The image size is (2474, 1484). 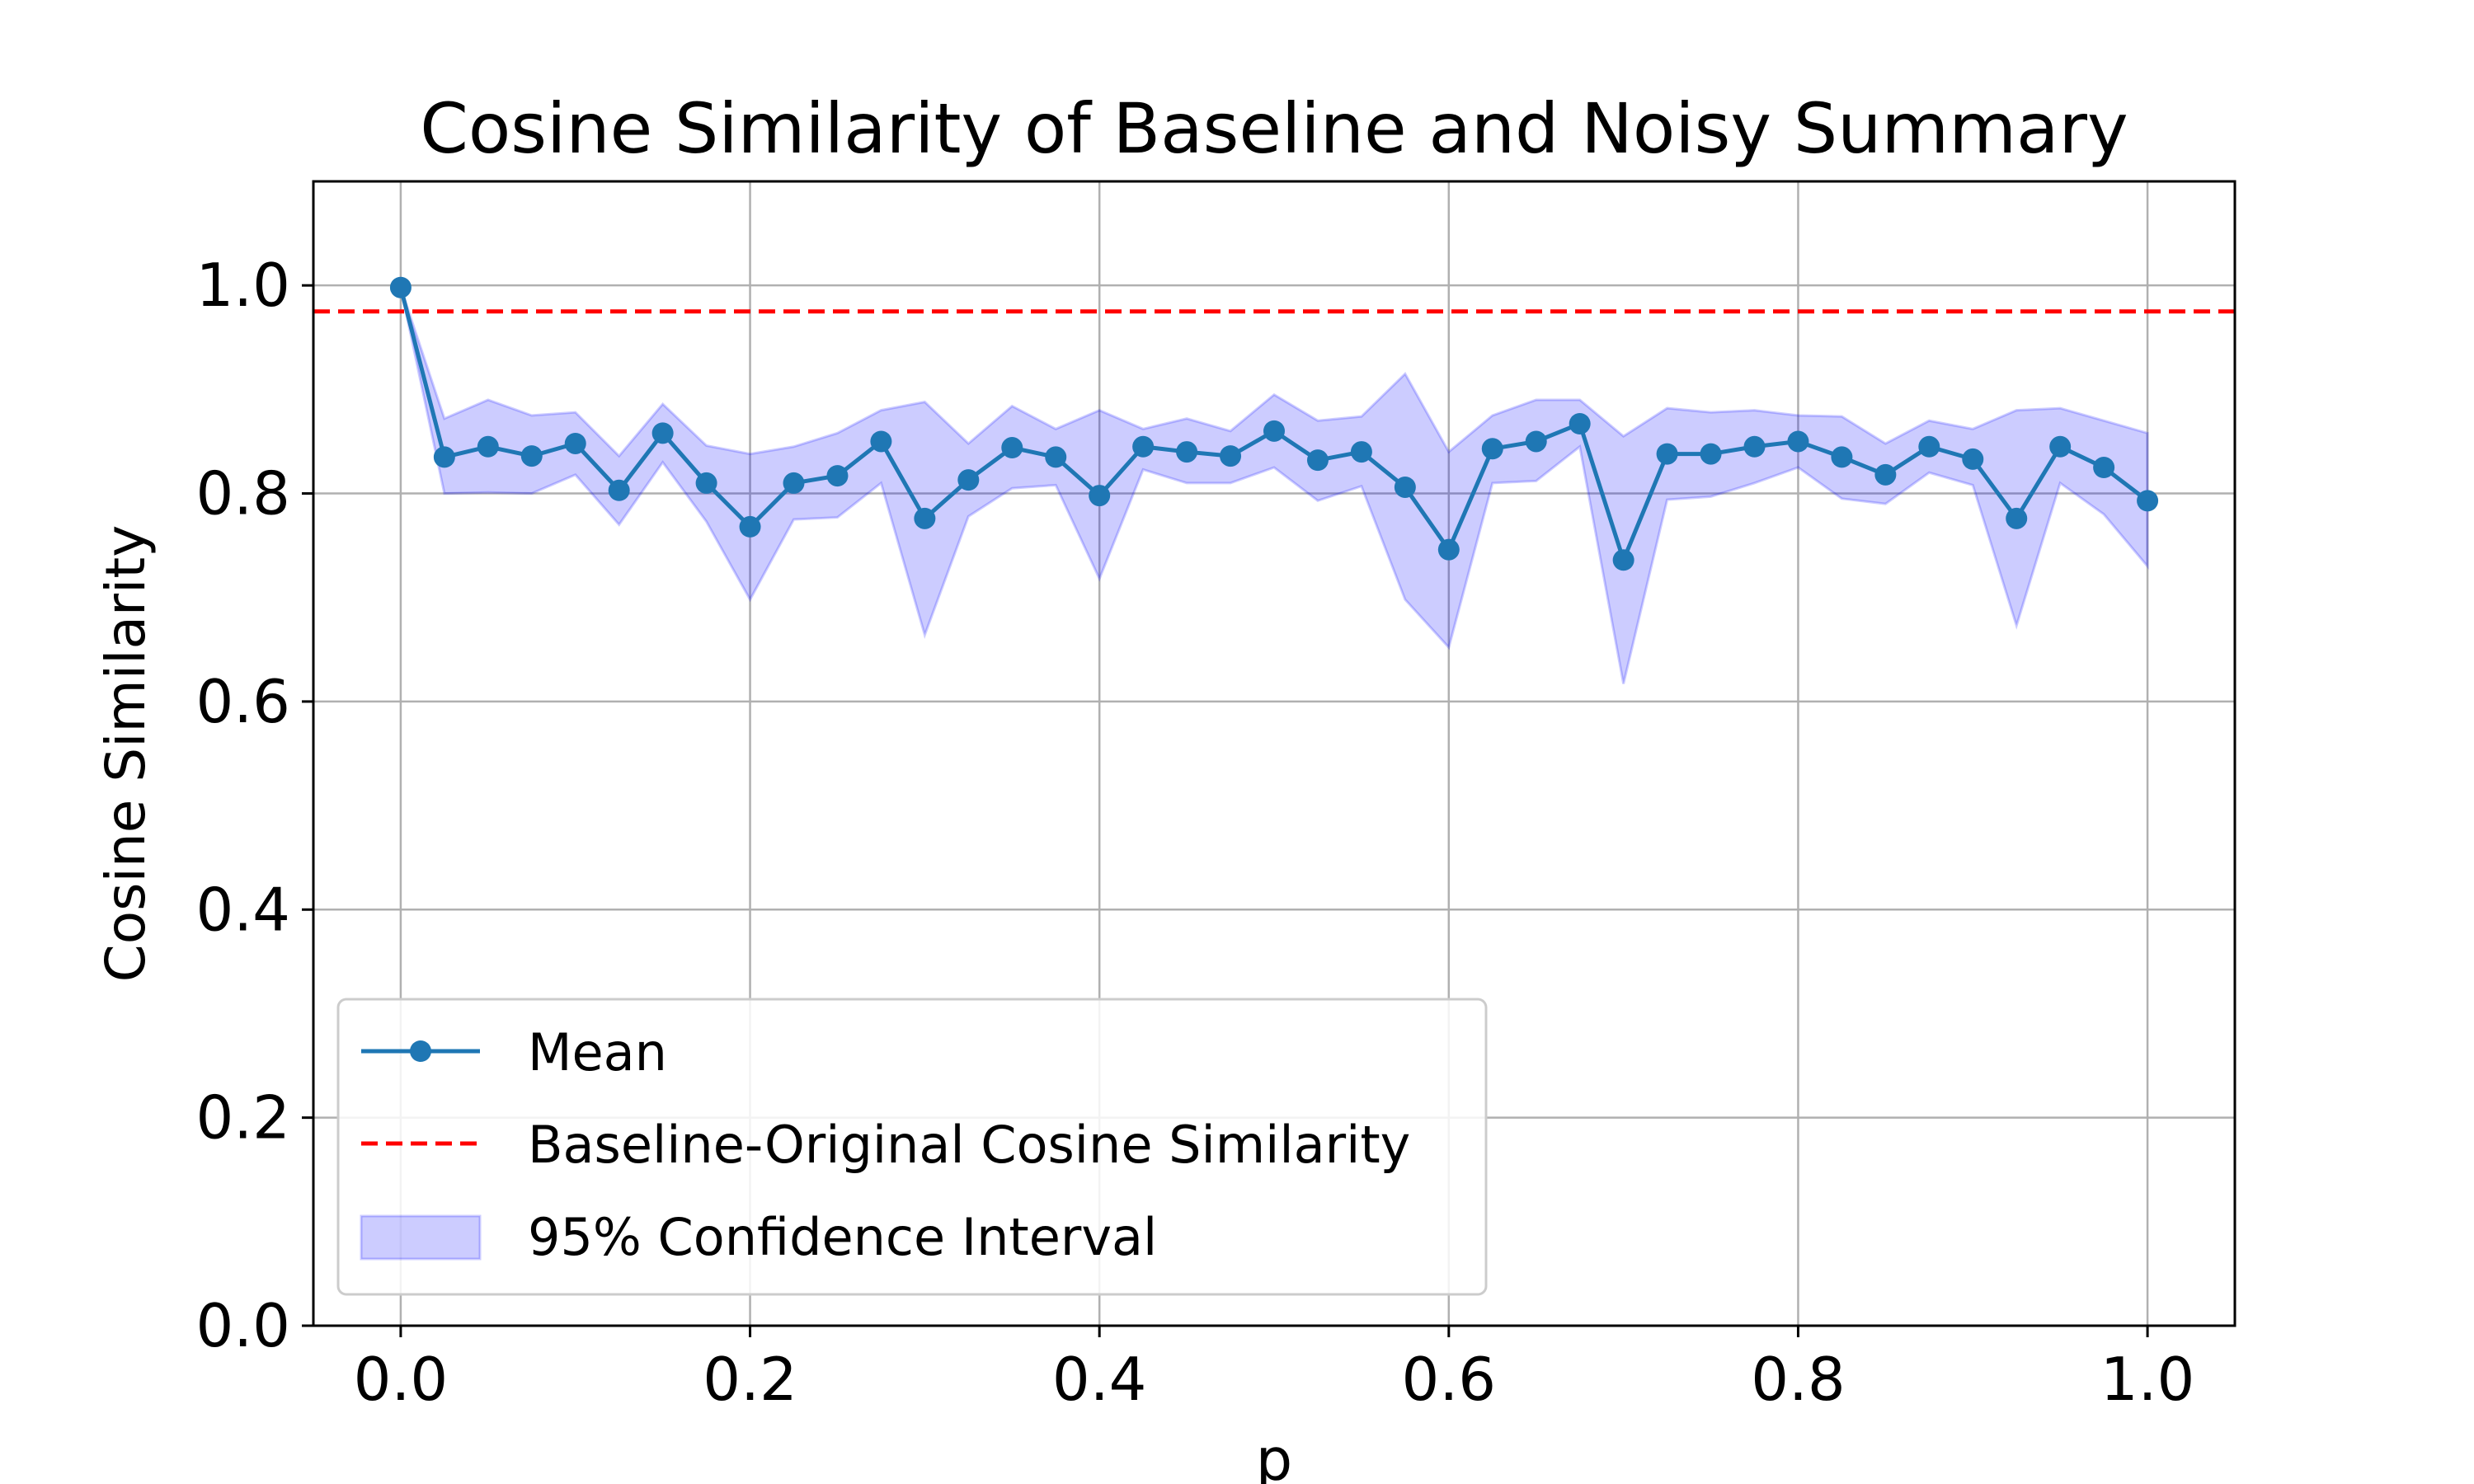 I want to click on legend-mean-label: Mean, so click(x=597, y=1052).